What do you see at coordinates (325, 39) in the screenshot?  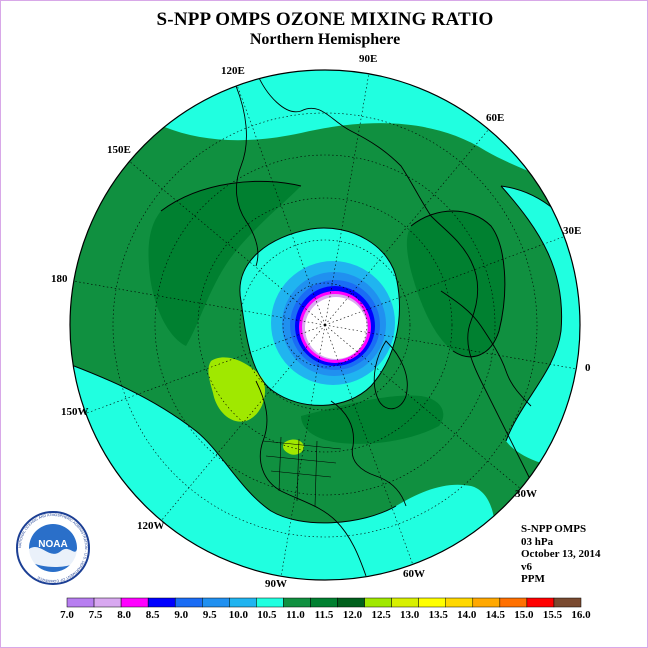 I see `page-subtitle: Northern Hemisphere` at bounding box center [325, 39].